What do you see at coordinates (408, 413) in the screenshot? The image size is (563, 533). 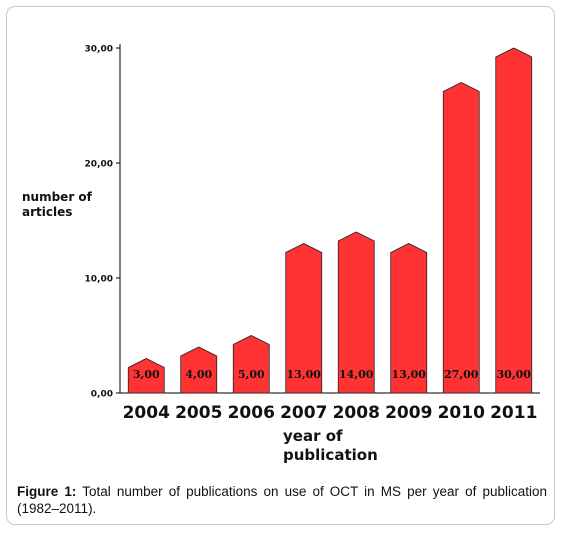 I see `x-tick-label: 2009` at bounding box center [408, 413].